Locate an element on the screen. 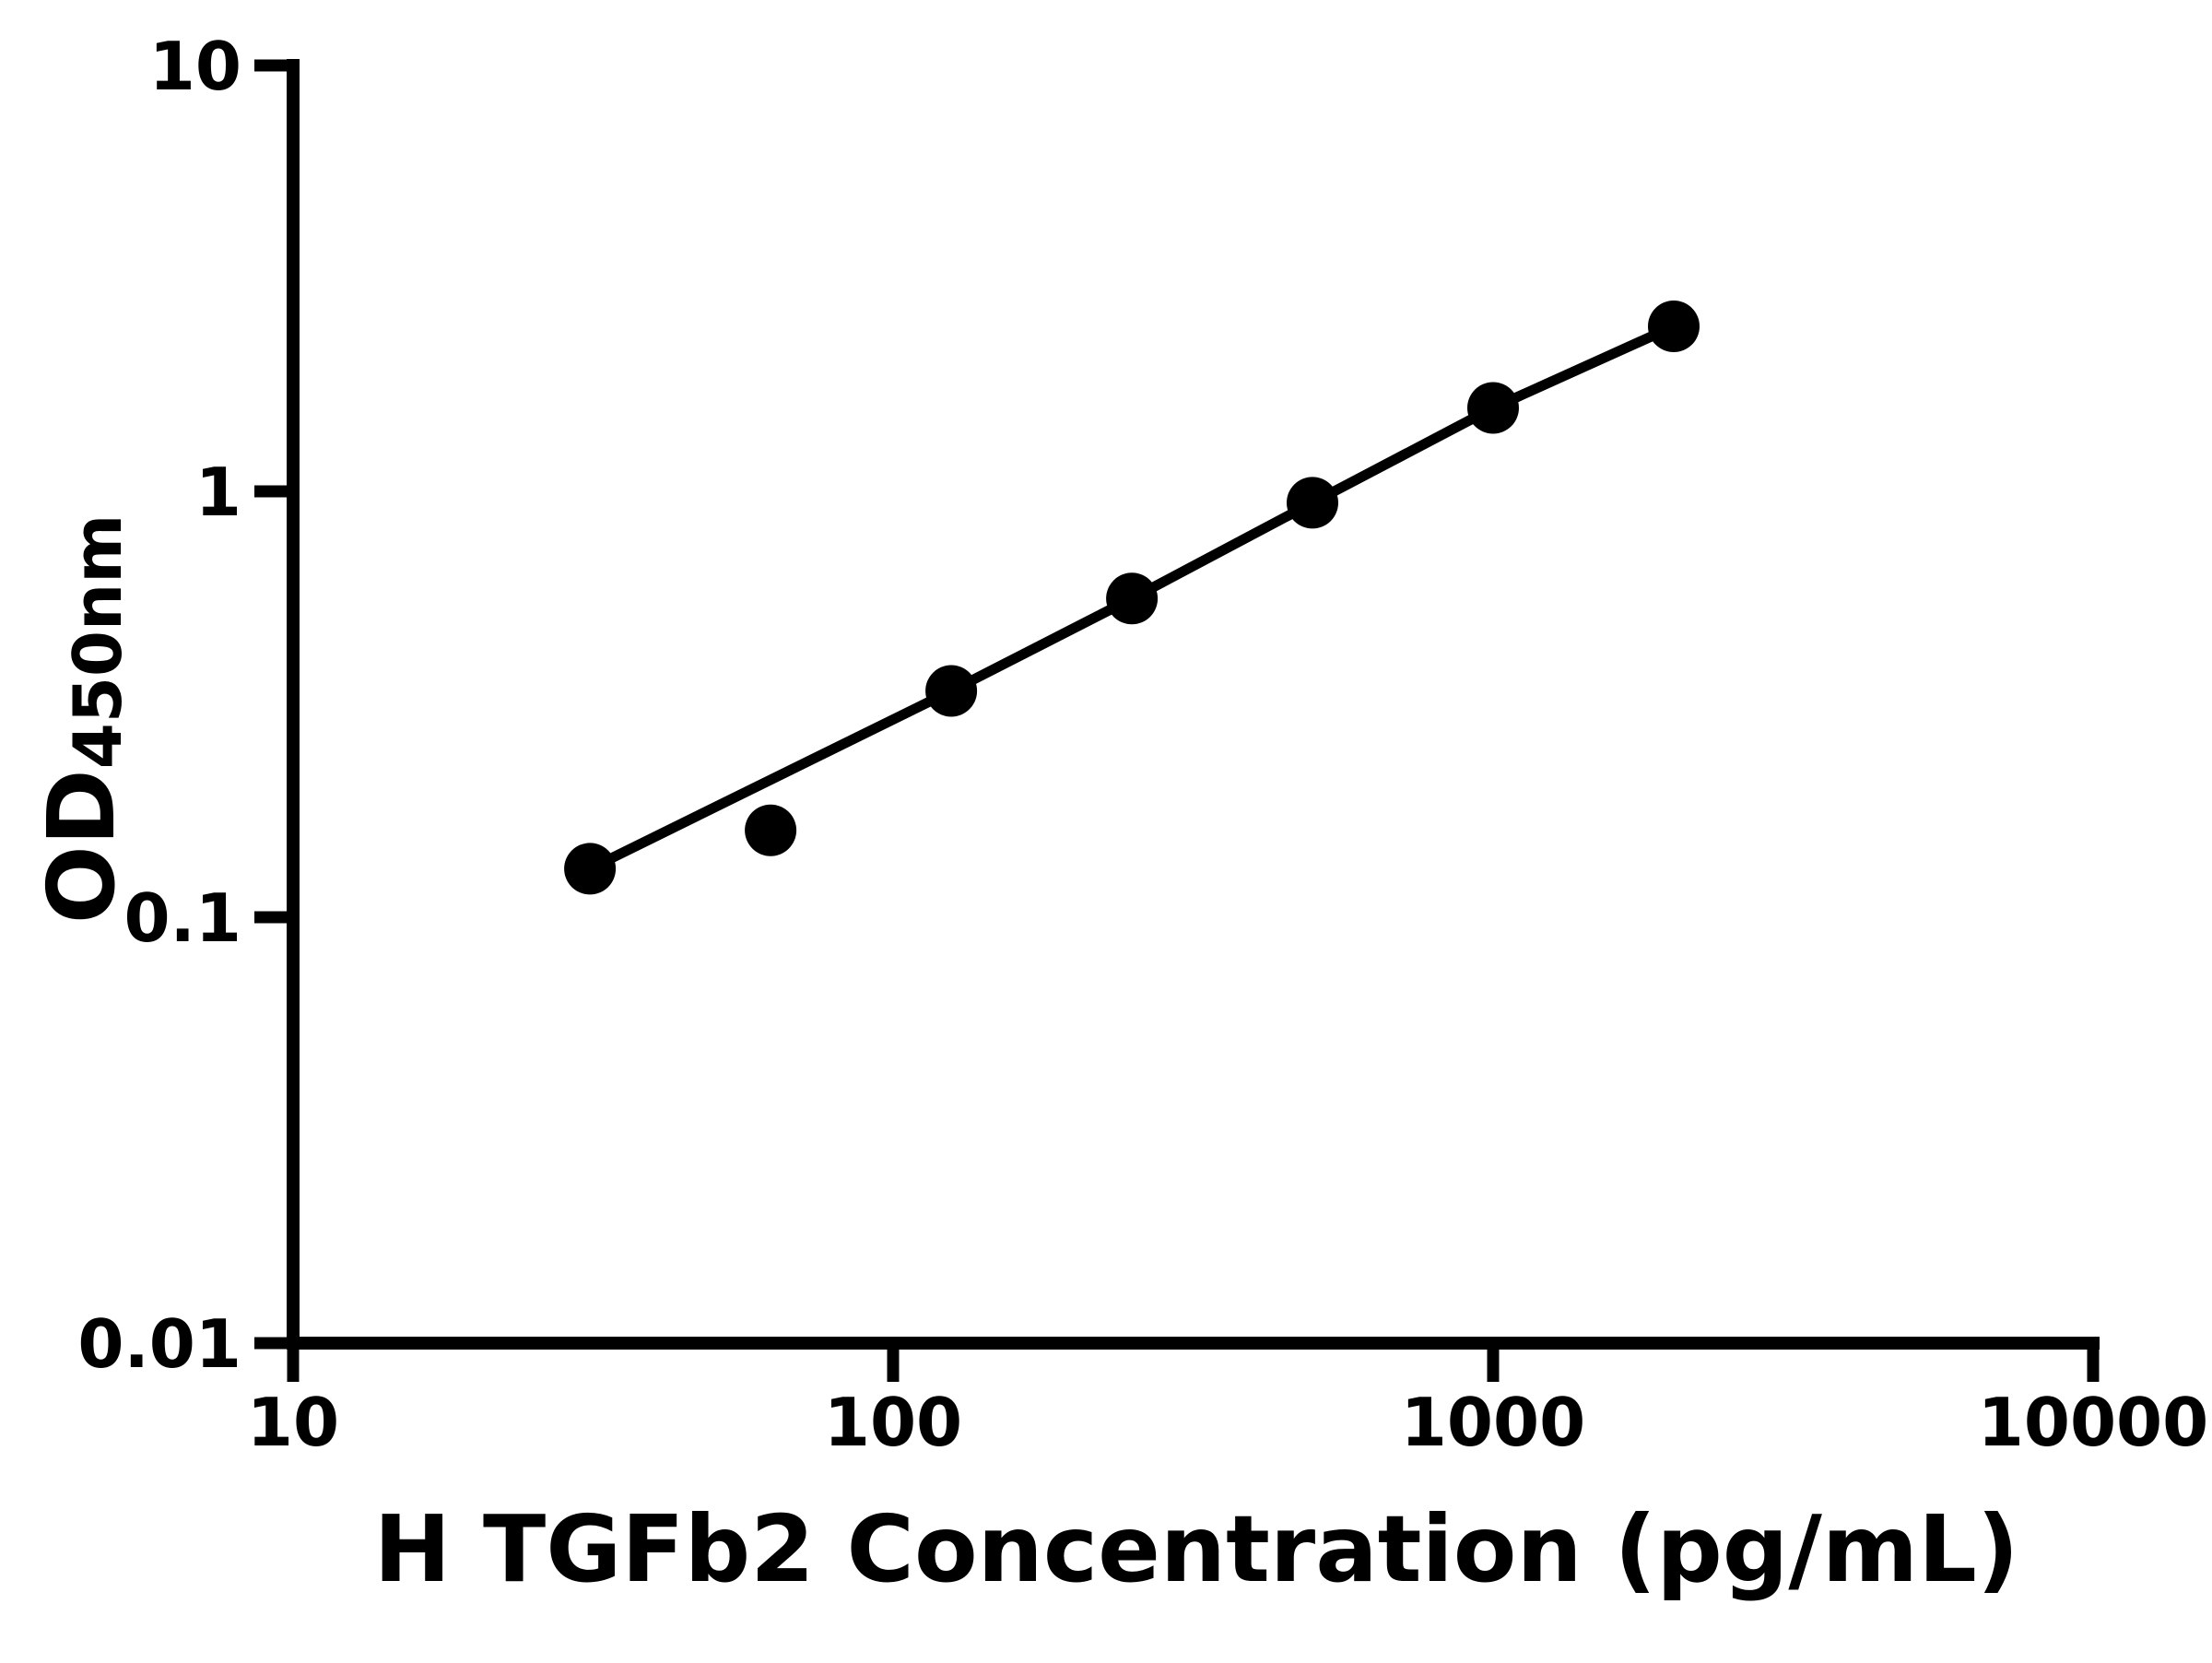 The width and height of the screenshot is (2212, 1663). y-axis-title: OD450nm is located at coordinates (82, 719).